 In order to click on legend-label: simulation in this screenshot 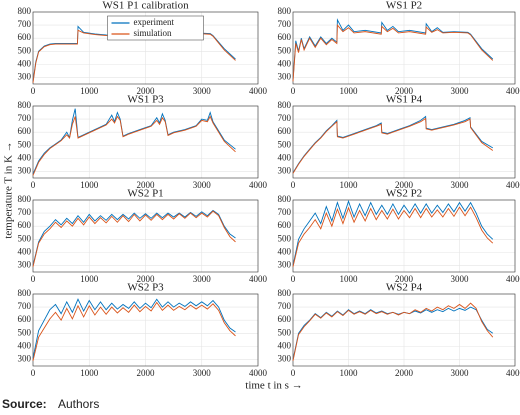, I will do `click(153, 33)`.